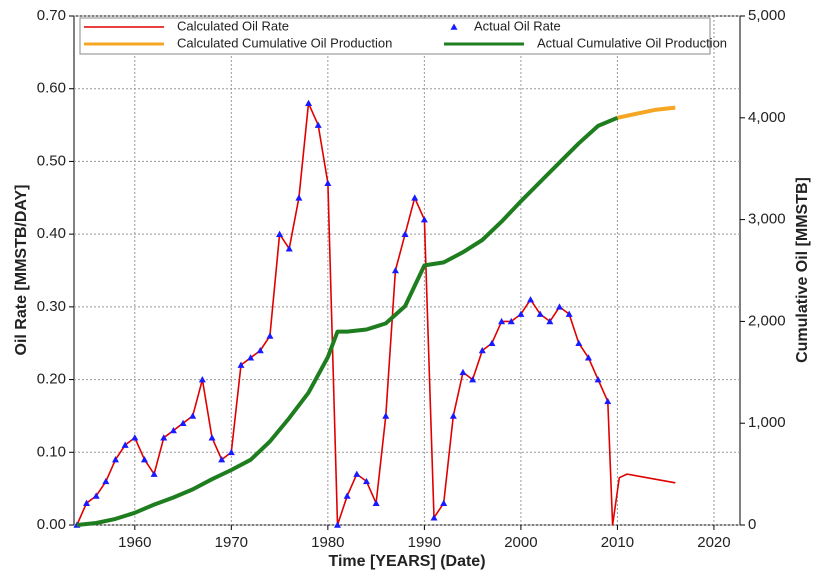 Image resolution: width=813 pixels, height=579 pixels. Describe the element at coordinates (646, 112) in the screenshot. I see `series-line` at that location.